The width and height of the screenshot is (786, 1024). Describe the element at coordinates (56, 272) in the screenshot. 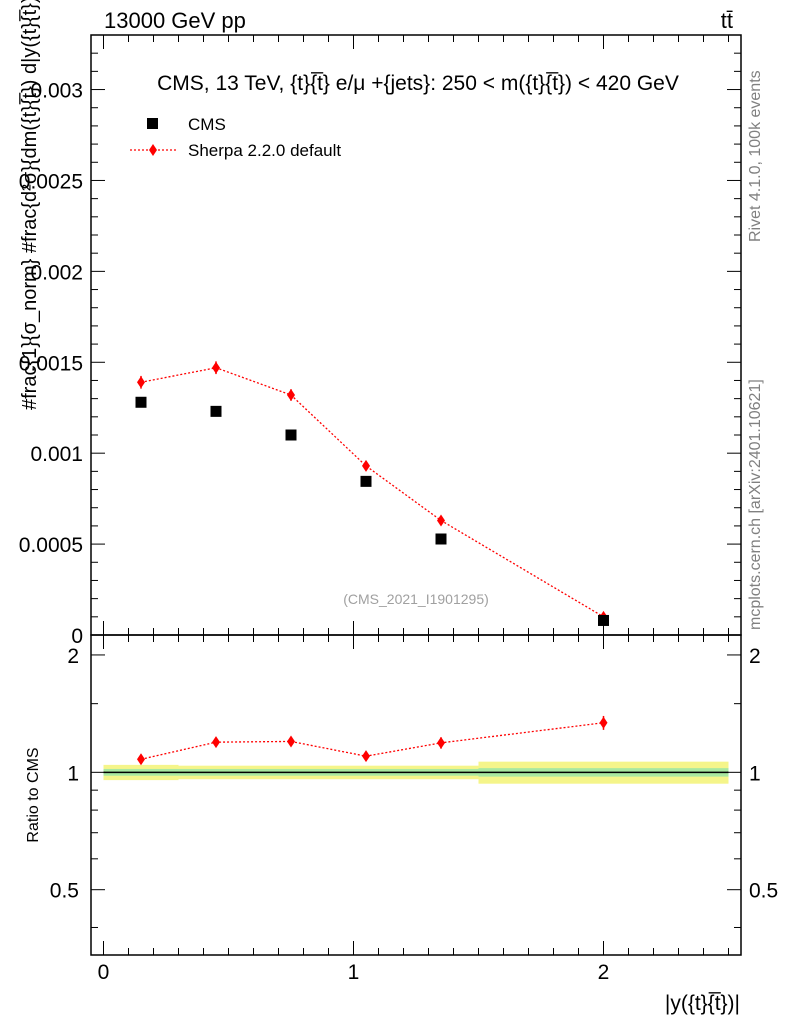

I see `main-ytick-label: 0.002` at that location.